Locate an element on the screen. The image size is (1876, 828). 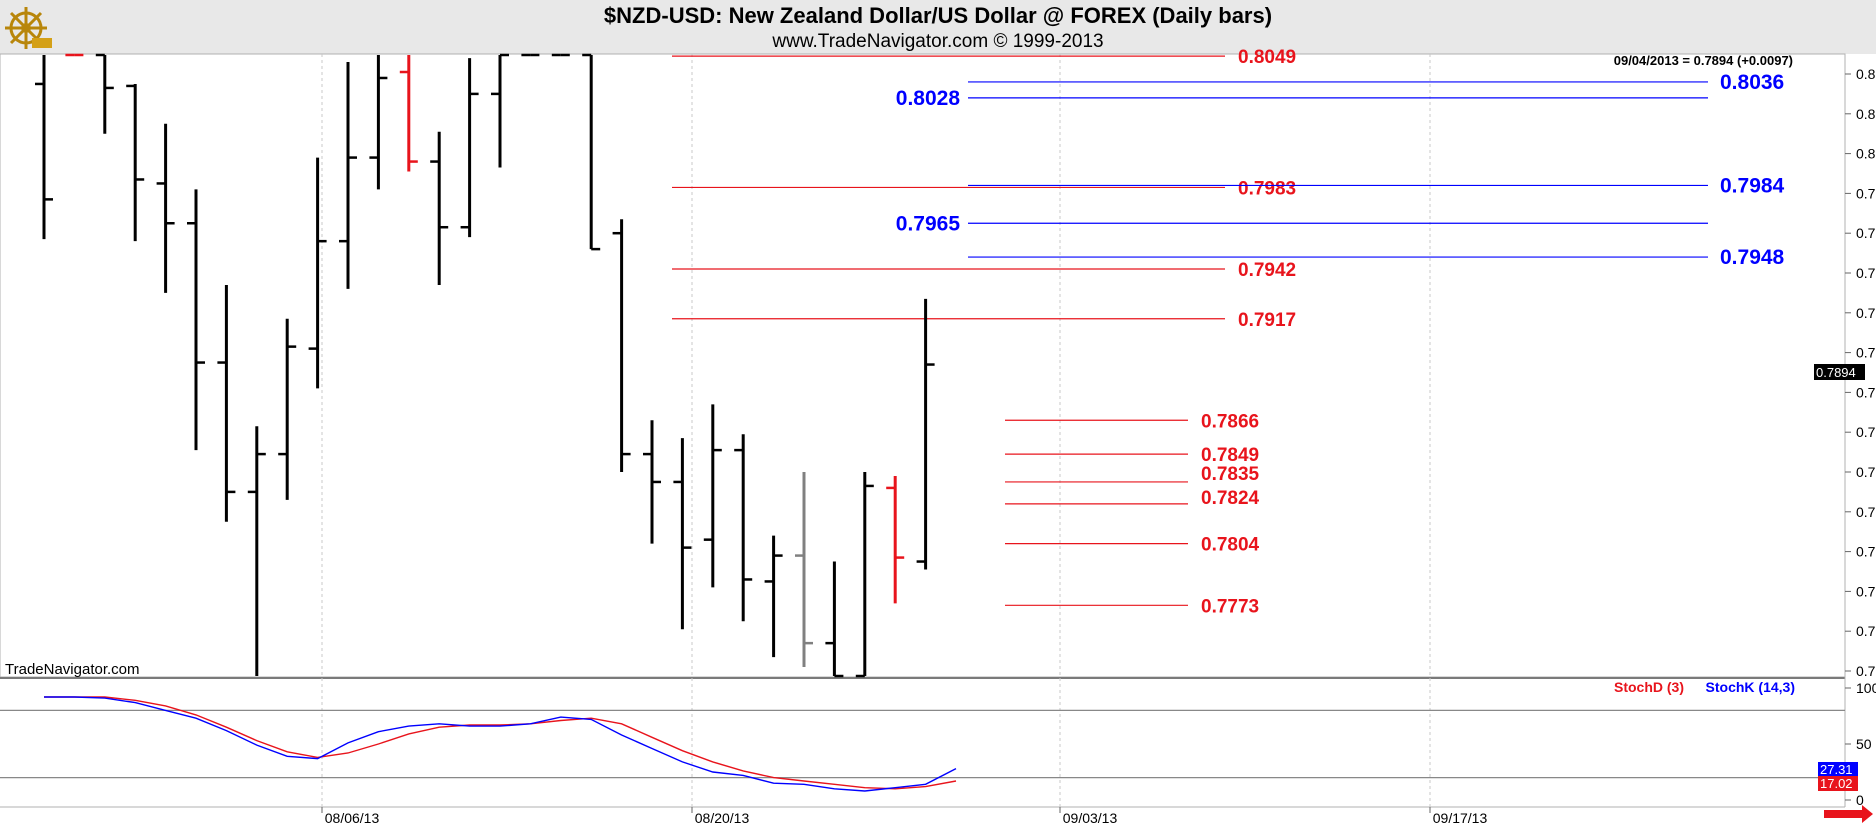
fib-level-label-blue: 0.7965 is located at coordinates (928, 223).